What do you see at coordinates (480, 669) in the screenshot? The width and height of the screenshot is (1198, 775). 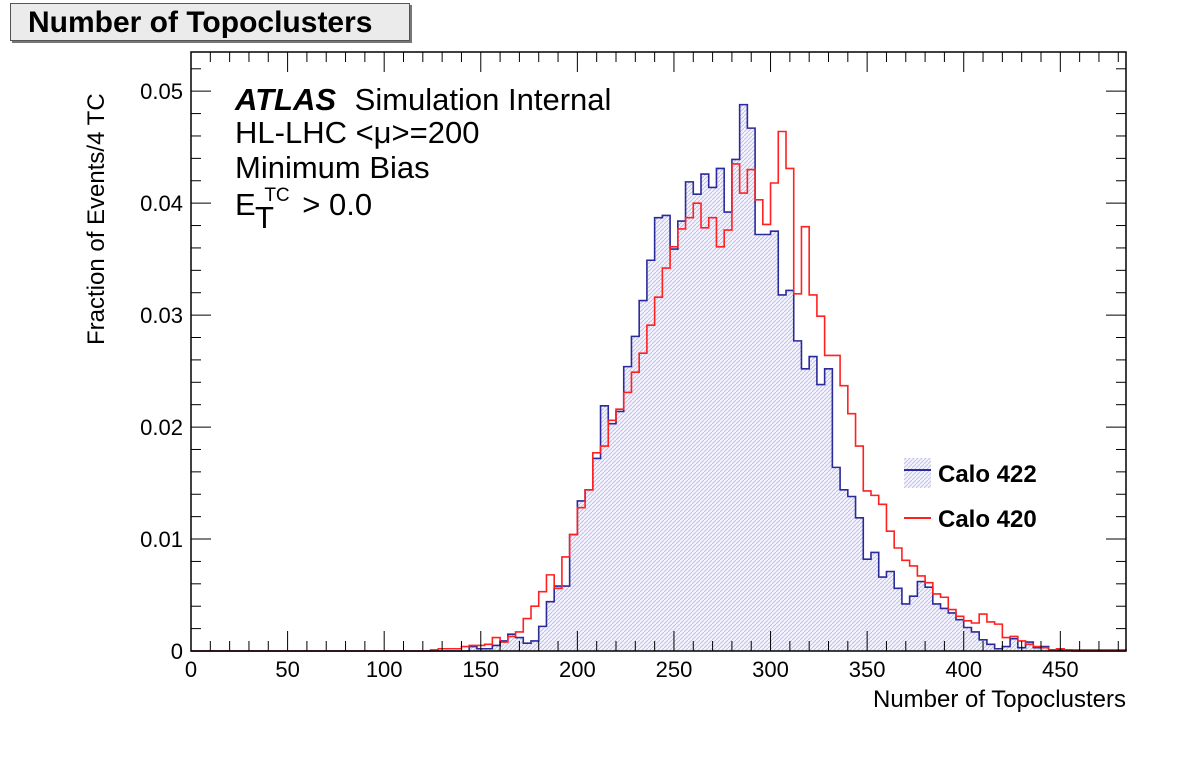 I see `x-tick-label: 150` at bounding box center [480, 669].